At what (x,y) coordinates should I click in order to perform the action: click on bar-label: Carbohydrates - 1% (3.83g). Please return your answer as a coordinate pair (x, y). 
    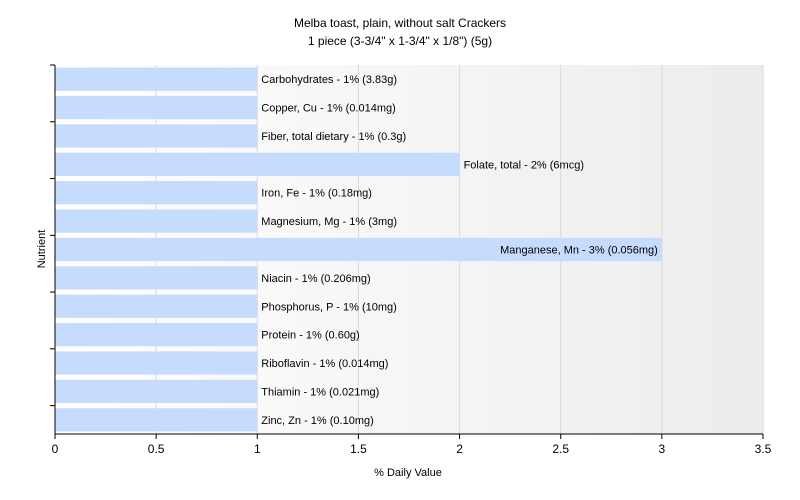
    Looking at the image, I should click on (329, 80).